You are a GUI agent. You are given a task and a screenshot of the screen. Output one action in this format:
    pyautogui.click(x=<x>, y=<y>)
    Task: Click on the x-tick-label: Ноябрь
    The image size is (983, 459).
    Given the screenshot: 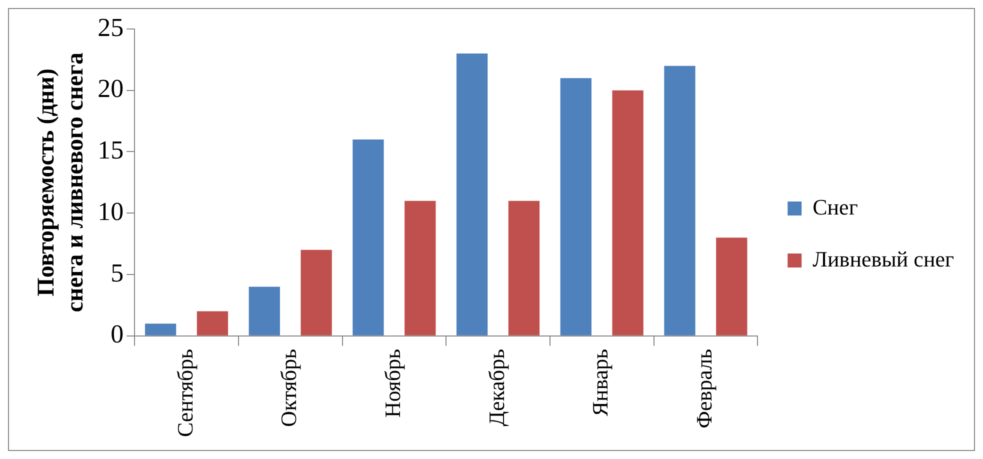 What is the action you would take?
    pyautogui.click(x=392, y=383)
    